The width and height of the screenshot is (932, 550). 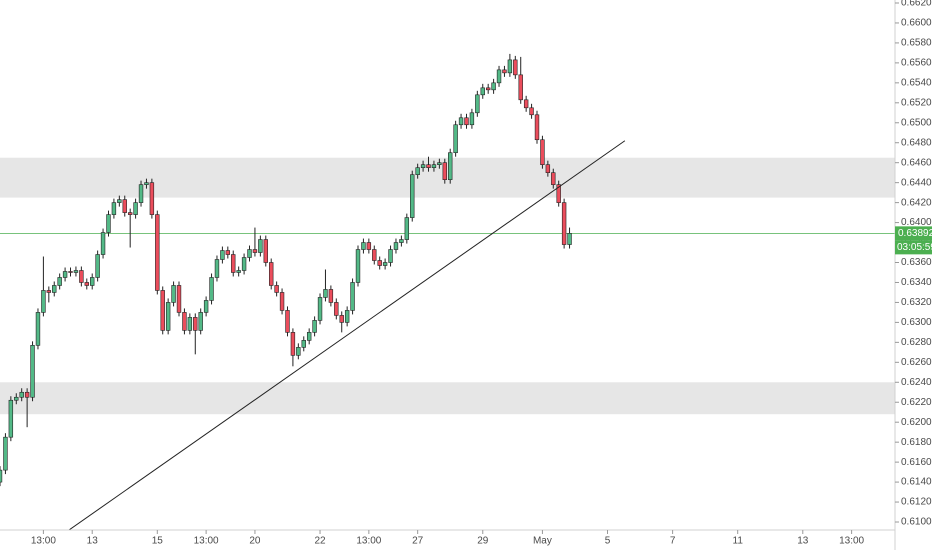 I want to click on x-tick-label: 20, so click(x=255, y=541).